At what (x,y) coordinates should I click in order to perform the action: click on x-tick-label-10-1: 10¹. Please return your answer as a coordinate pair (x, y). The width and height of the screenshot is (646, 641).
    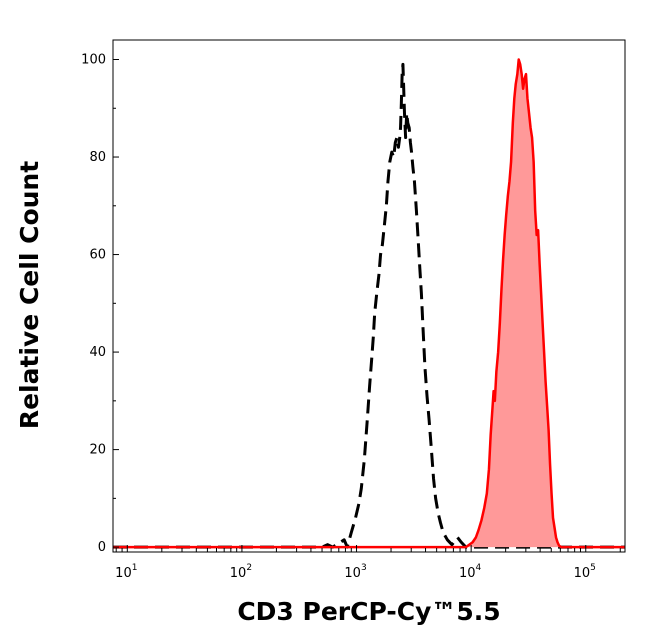
    Looking at the image, I should click on (126, 572).